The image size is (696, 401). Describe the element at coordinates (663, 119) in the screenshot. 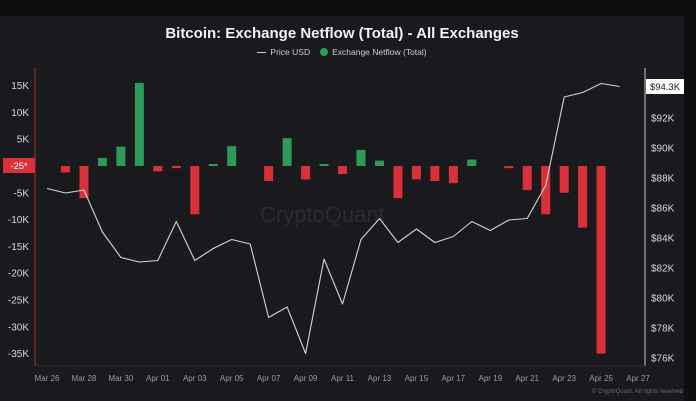

I see `right-axis-tick: $92K` at that location.